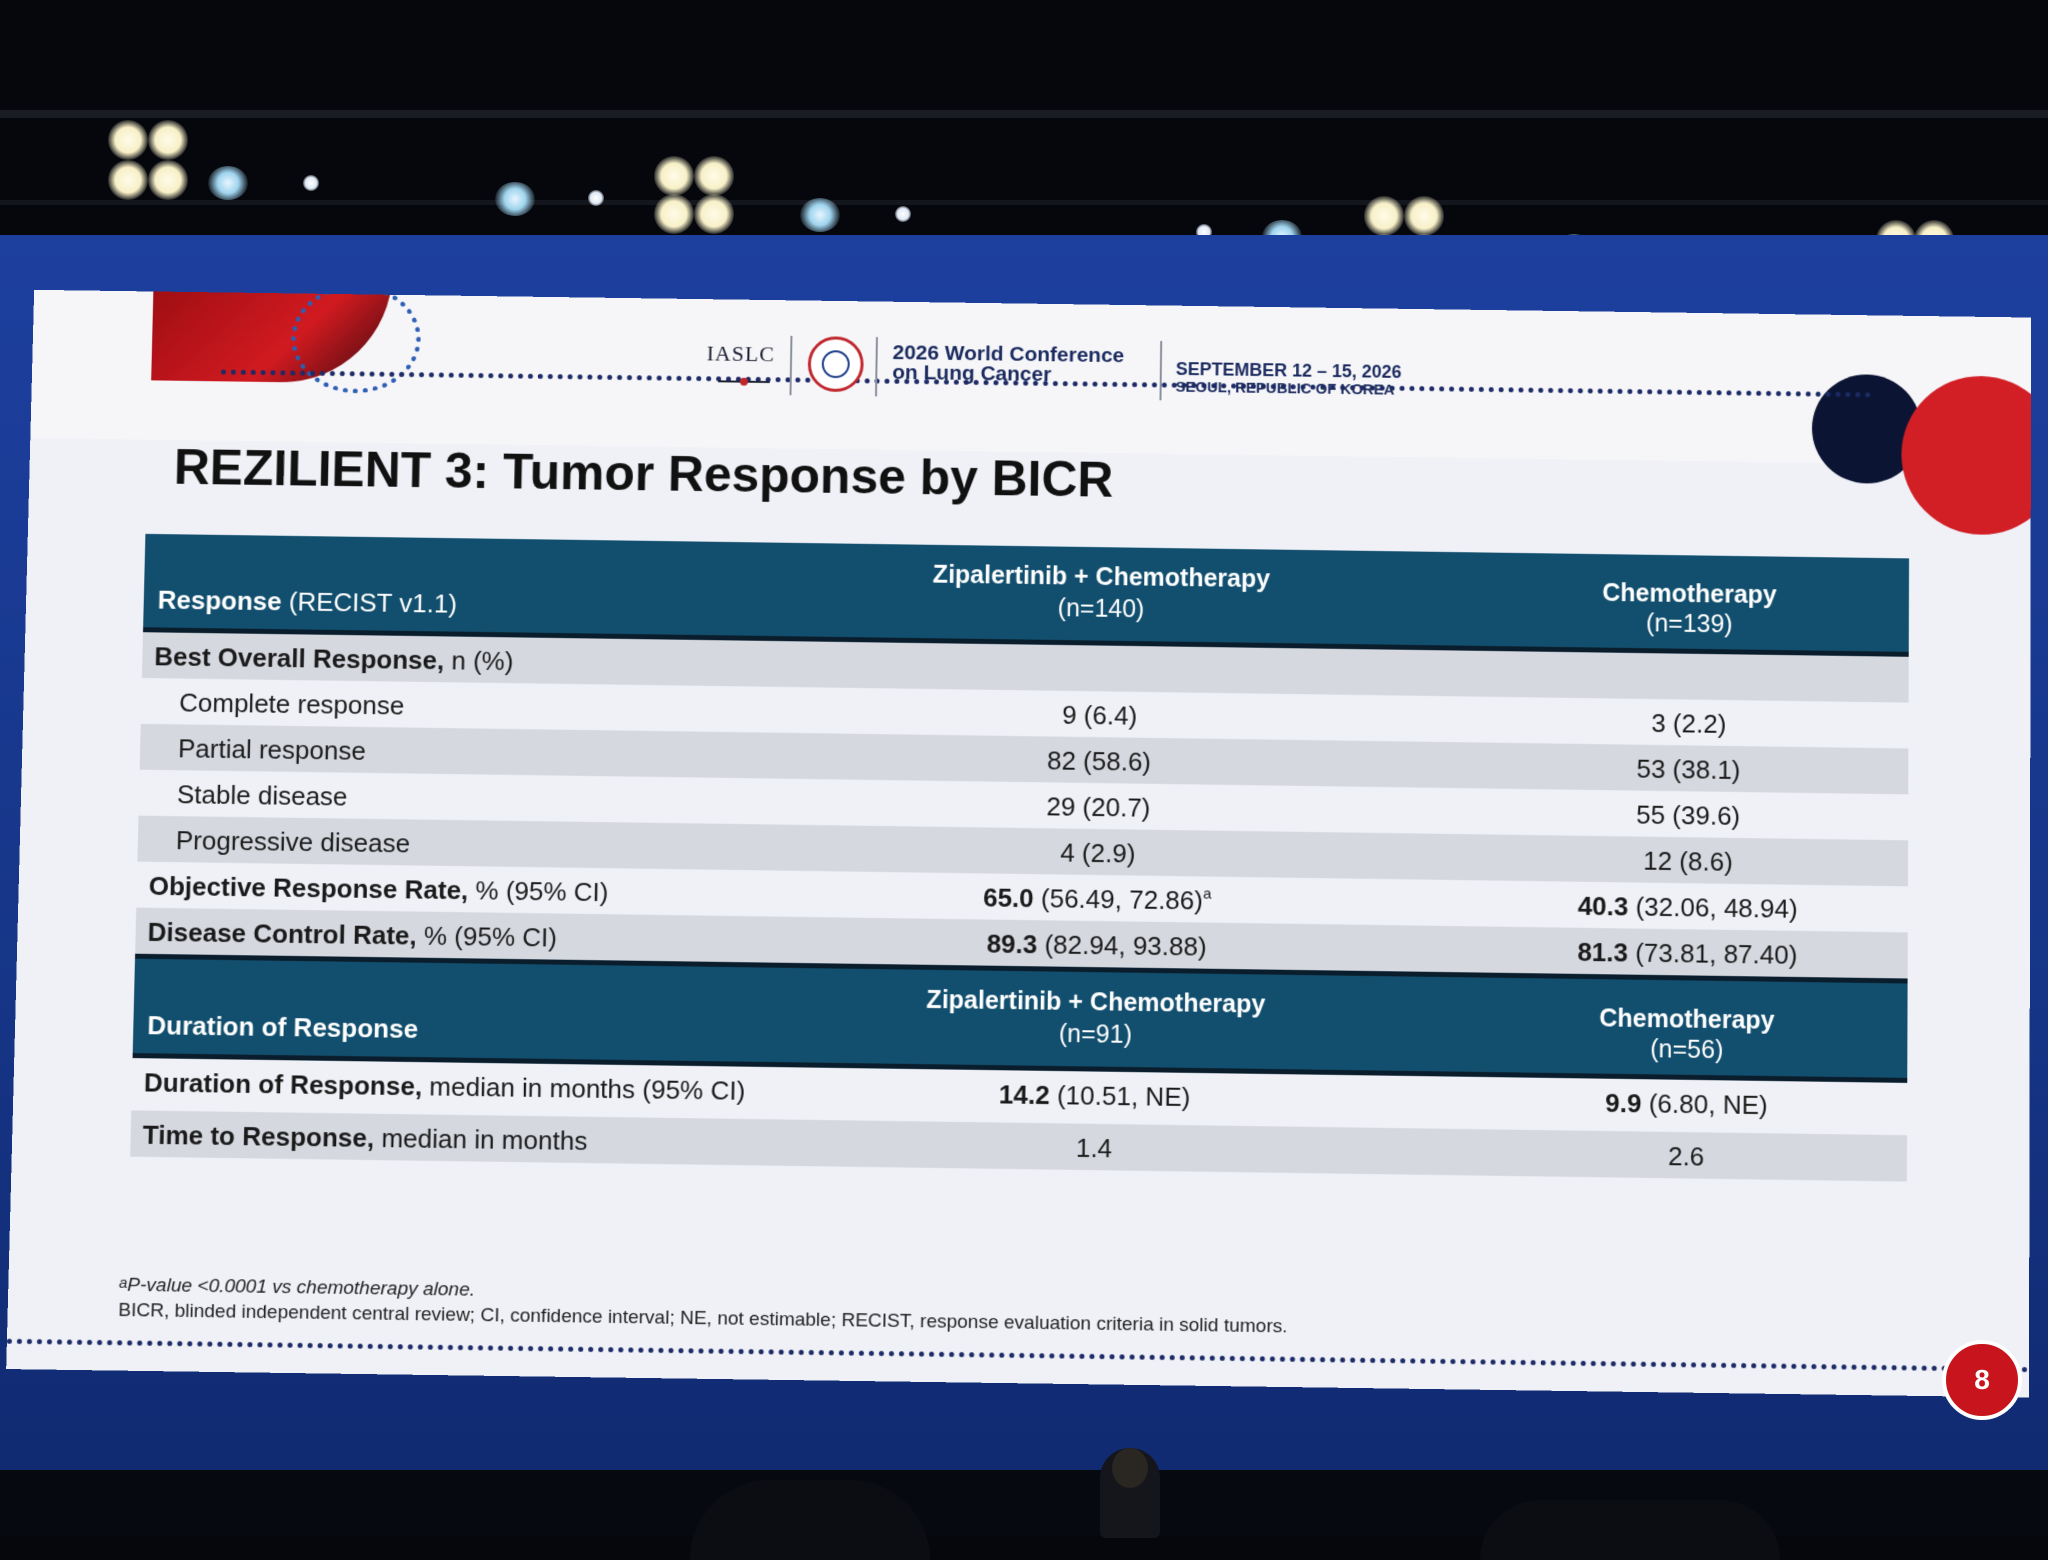 The height and width of the screenshot is (1560, 2048). What do you see at coordinates (1018, 1355) in the screenshot?
I see `dotted-divider-bottom` at bounding box center [1018, 1355].